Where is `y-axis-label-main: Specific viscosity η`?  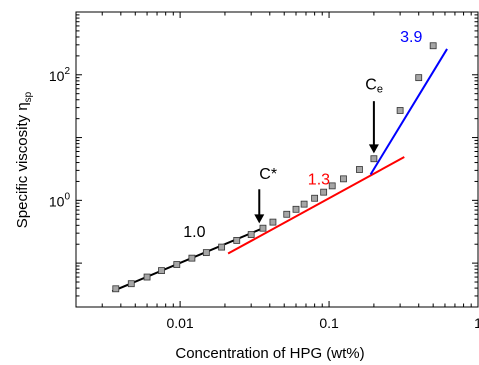
y-axis-label-main: Specific viscosity η is located at coordinates (22, 165).